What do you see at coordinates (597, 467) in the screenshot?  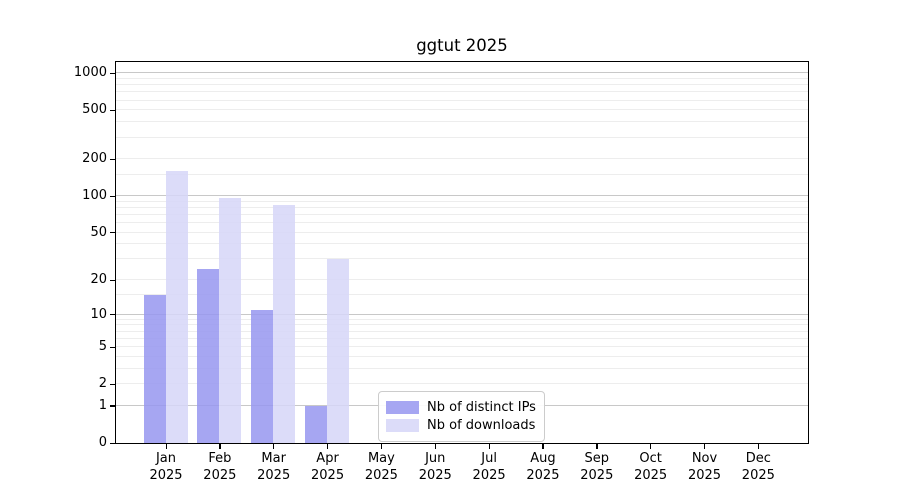 I see `x-tick-label: Sep 2025` at bounding box center [597, 467].